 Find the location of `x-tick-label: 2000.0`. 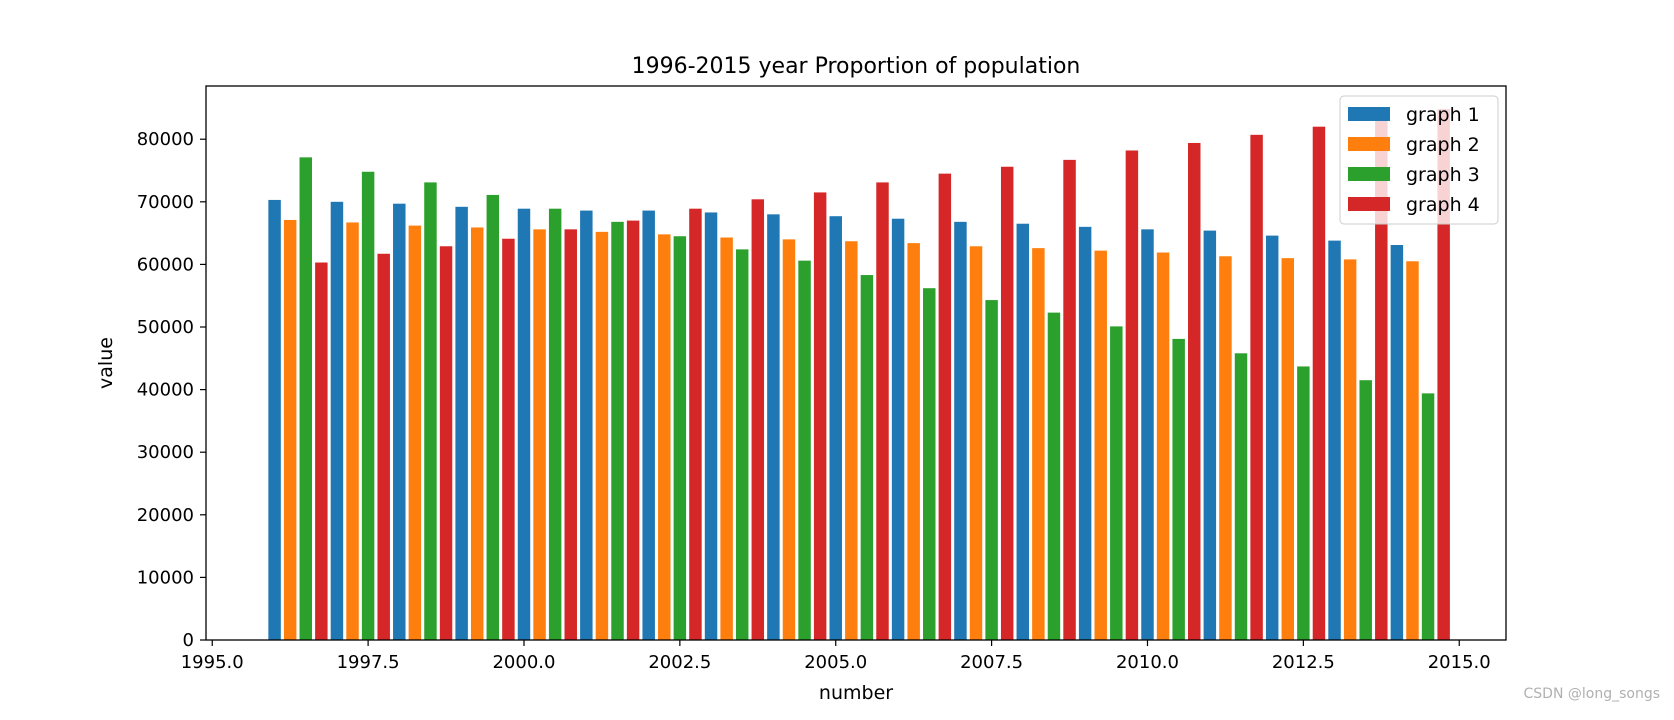

x-tick-label: 2000.0 is located at coordinates (523, 662).